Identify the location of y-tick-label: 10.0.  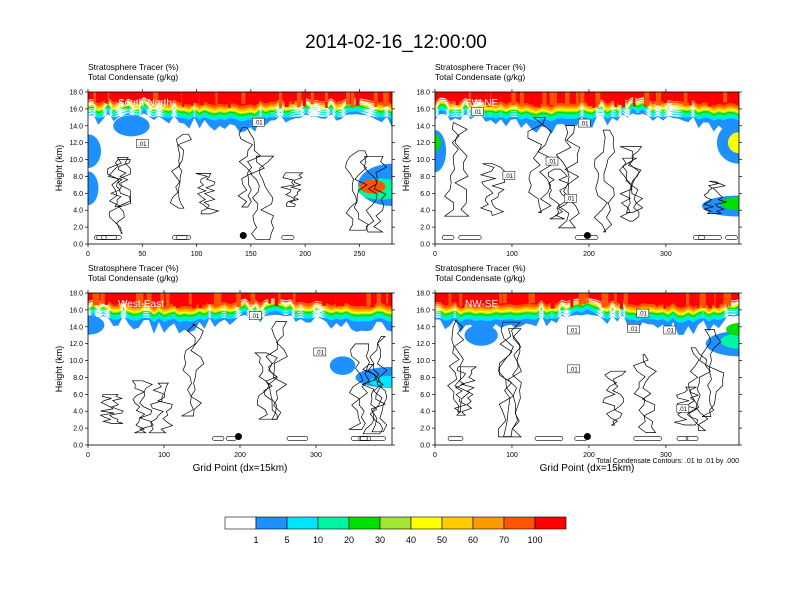
(76, 160).